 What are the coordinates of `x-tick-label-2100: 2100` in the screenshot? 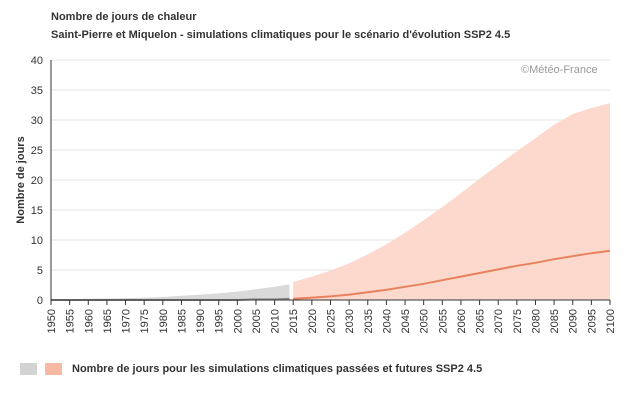 It's located at (611, 321).